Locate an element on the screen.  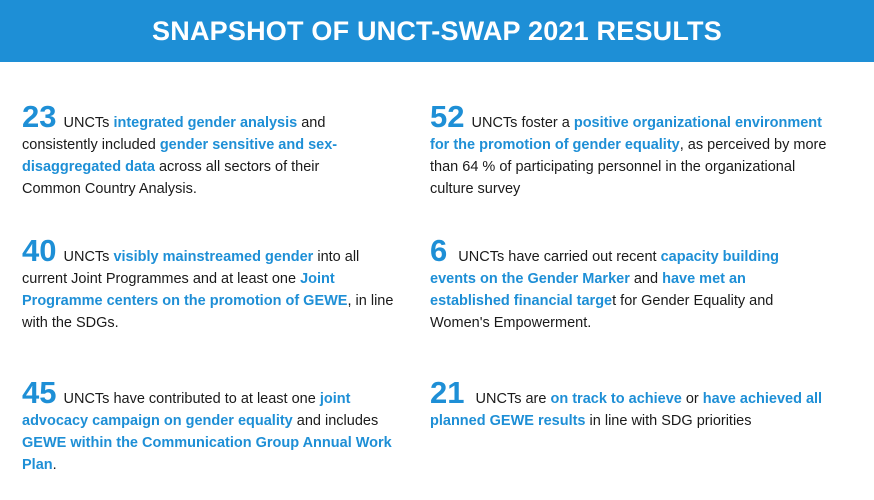
stat-text: in line with SDG priorities is located at coordinates (668, 421).